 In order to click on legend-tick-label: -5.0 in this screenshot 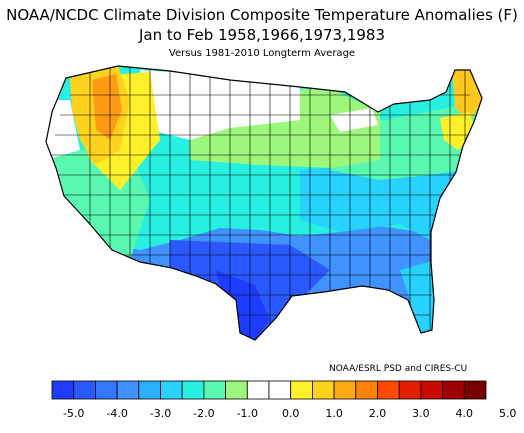, I will do `click(73, 413)`.